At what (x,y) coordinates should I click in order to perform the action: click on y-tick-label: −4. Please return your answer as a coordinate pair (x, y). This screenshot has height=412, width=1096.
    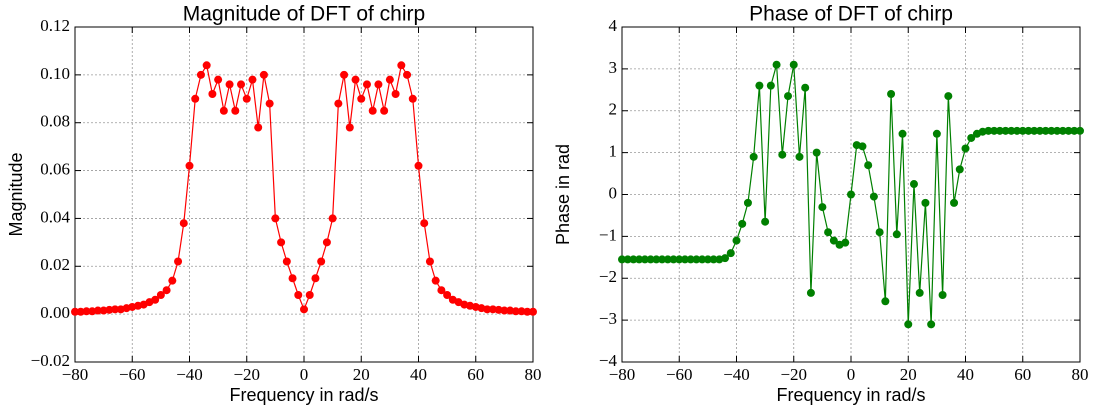
    Looking at the image, I should click on (608, 360).